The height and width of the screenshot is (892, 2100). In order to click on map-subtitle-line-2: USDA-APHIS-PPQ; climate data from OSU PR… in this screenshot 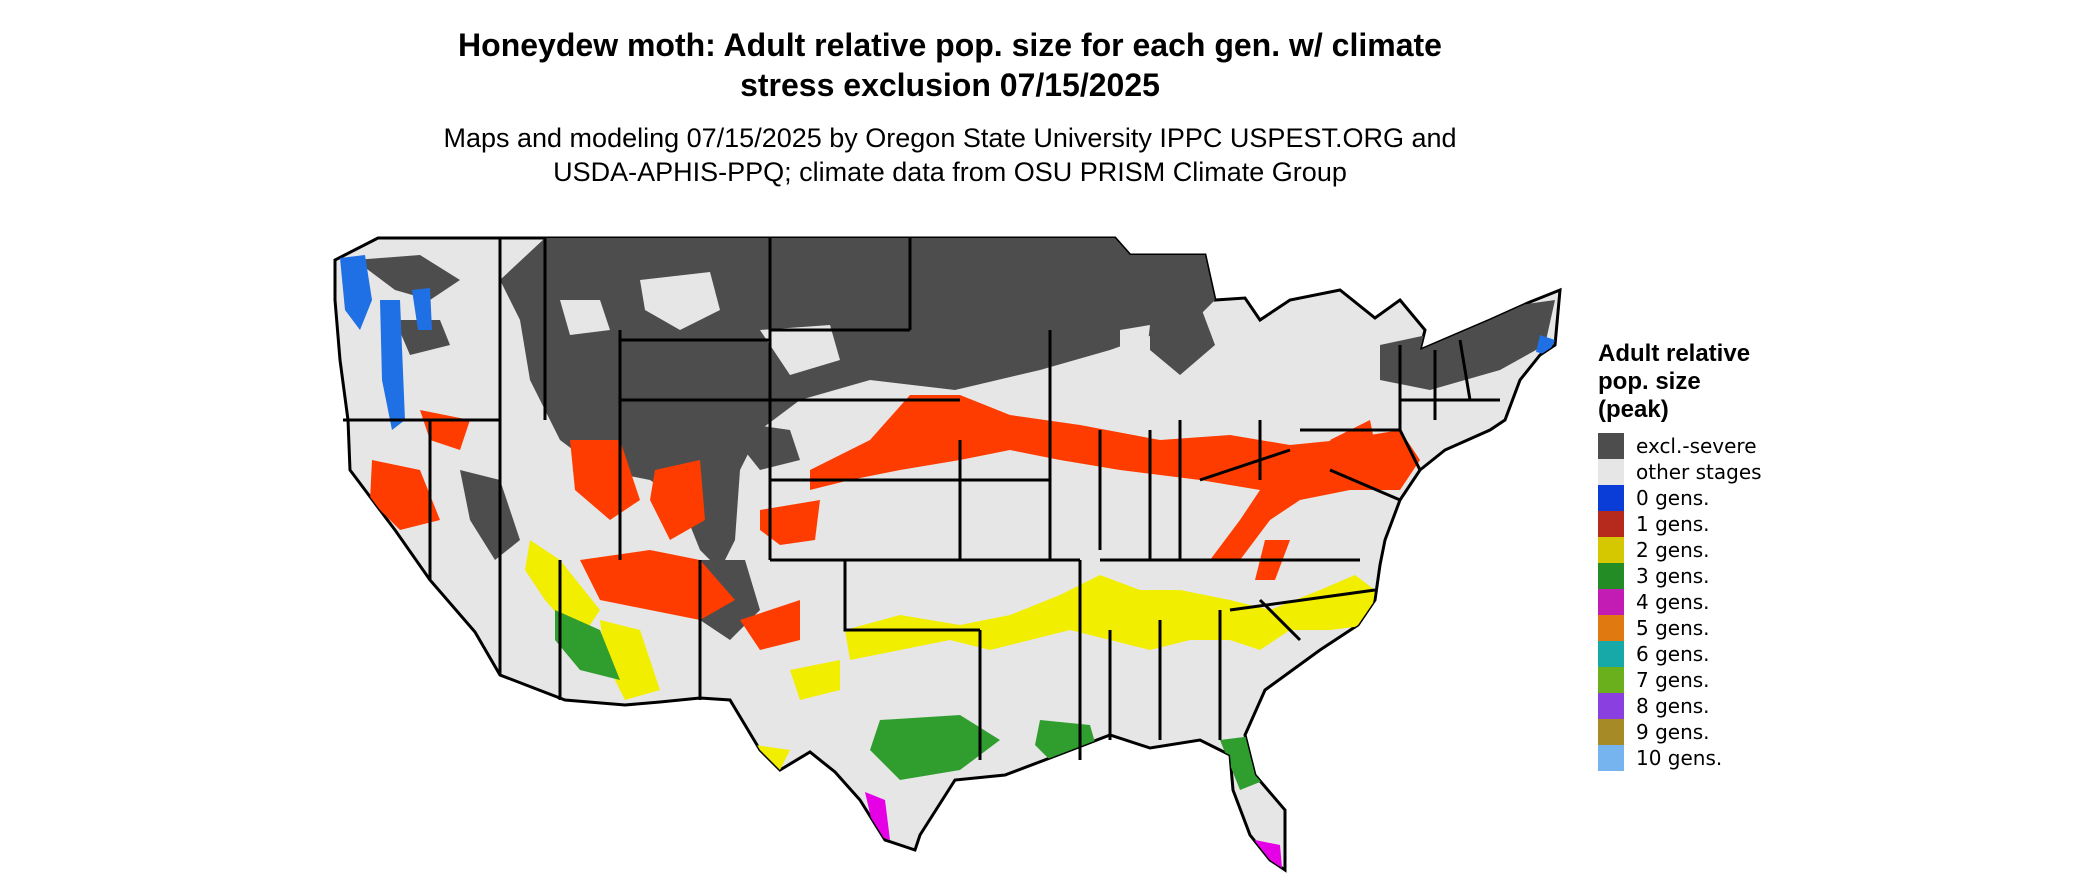, I will do `click(950, 172)`.